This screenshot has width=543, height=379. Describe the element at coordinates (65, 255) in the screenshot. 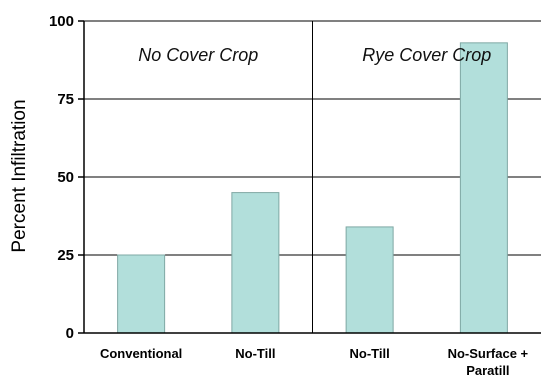

I see `y-tick-label-25: 25` at that location.